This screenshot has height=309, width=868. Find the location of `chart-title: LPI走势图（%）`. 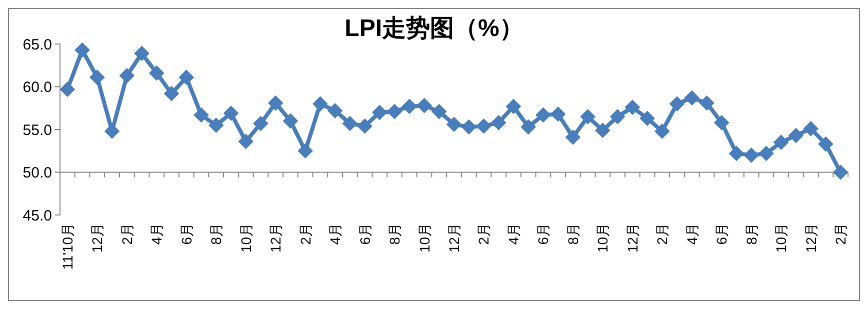

chart-title: LPI走势图（%） is located at coordinates (434, 28).